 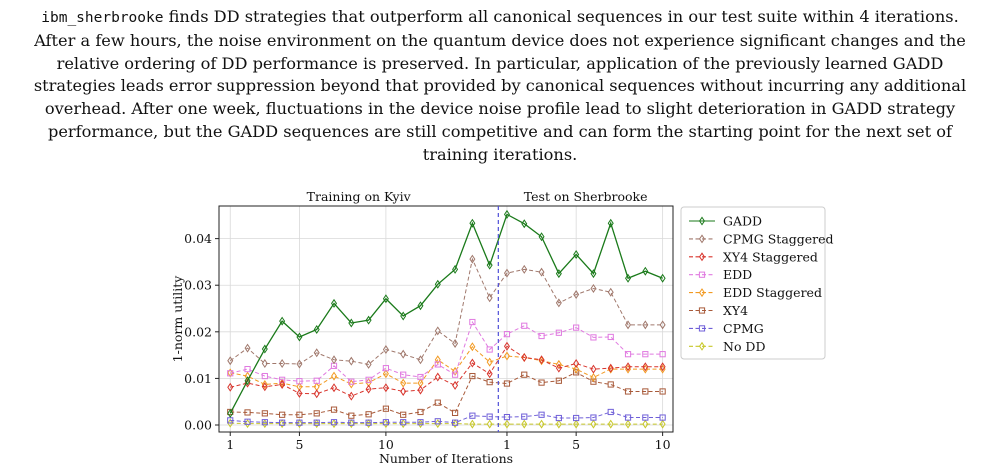 I want to click on section-label-training: Training on Kyiv, so click(x=359, y=196).